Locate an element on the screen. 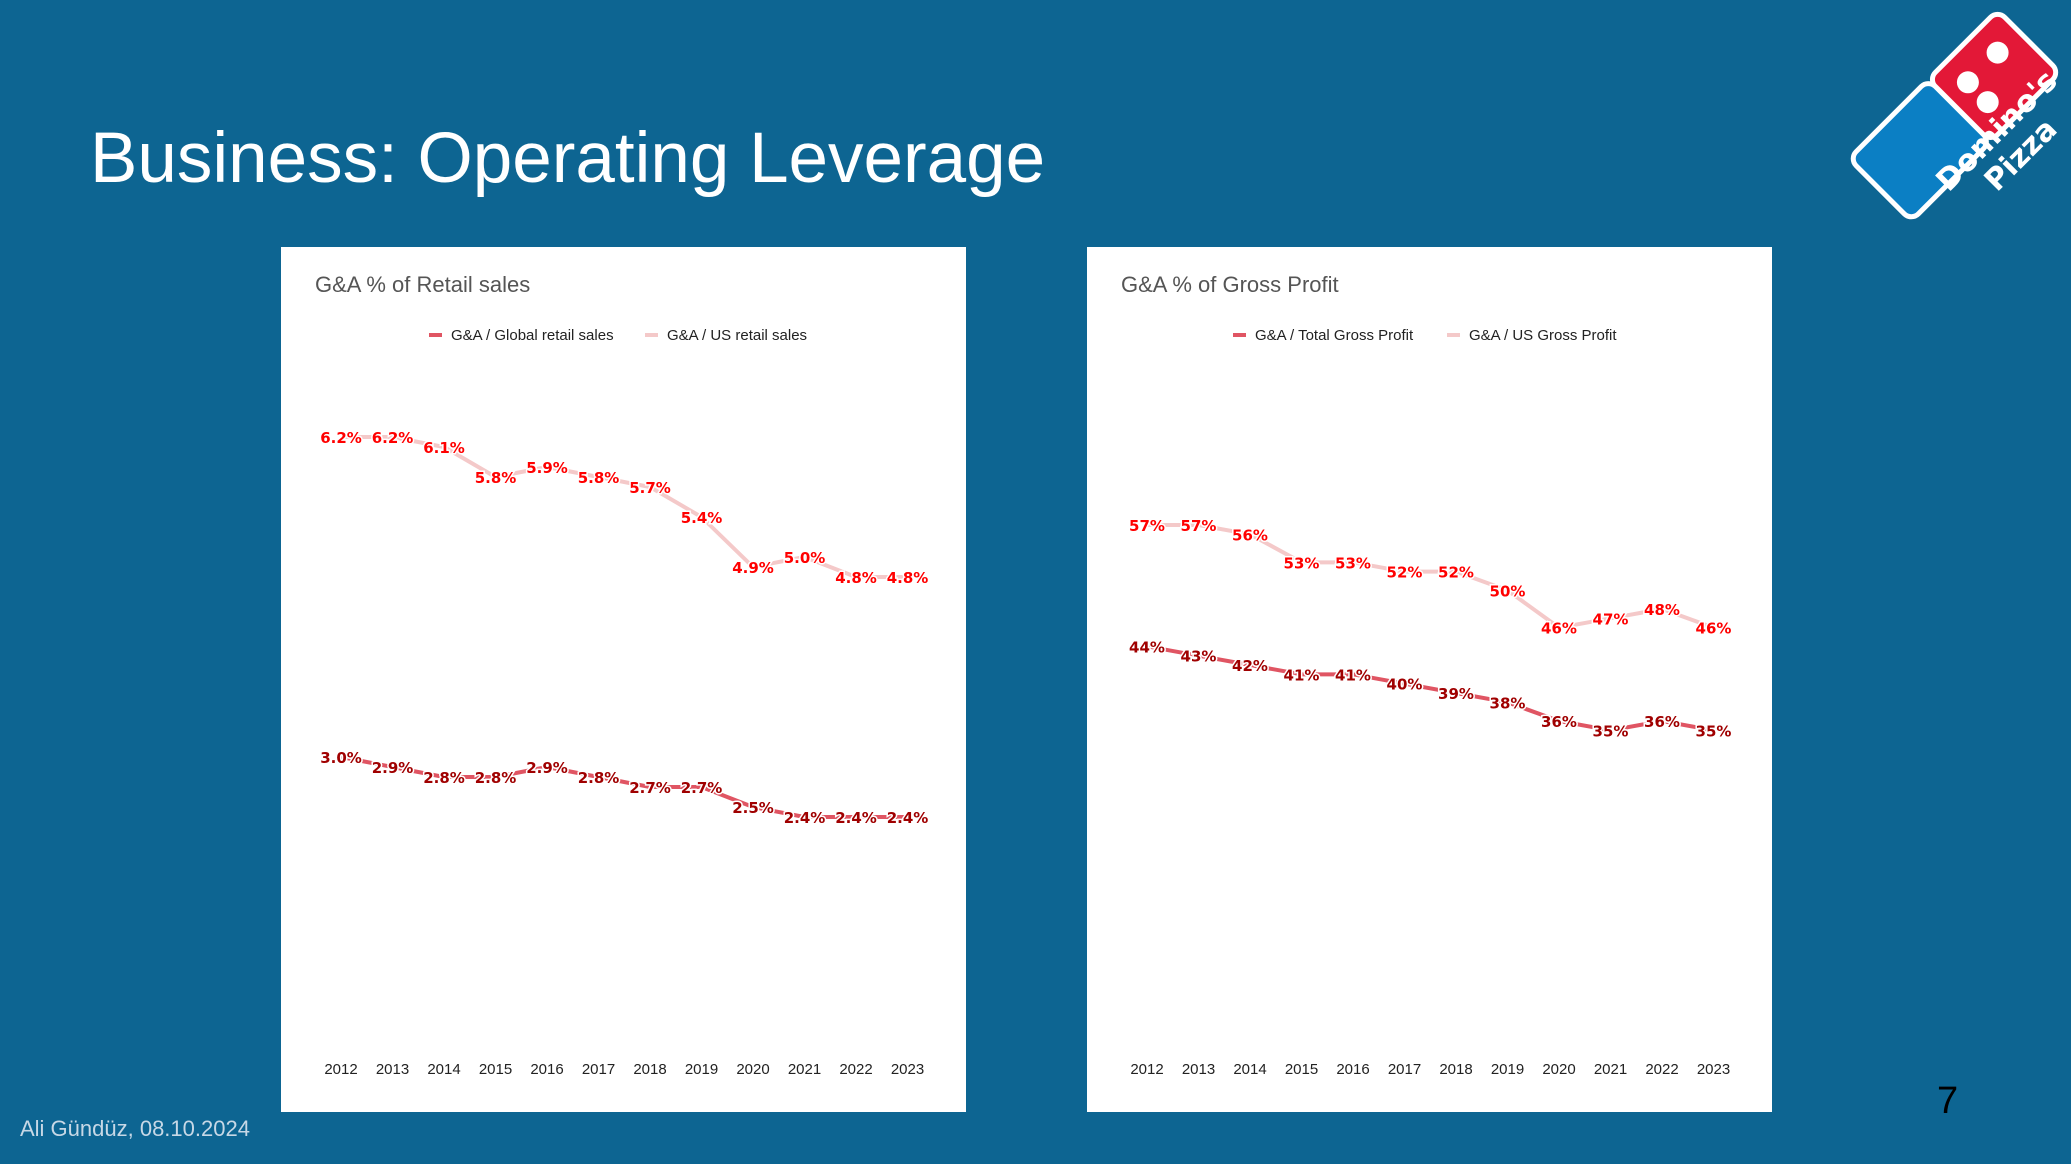  data-label: 5.0% is located at coordinates (805, 558).